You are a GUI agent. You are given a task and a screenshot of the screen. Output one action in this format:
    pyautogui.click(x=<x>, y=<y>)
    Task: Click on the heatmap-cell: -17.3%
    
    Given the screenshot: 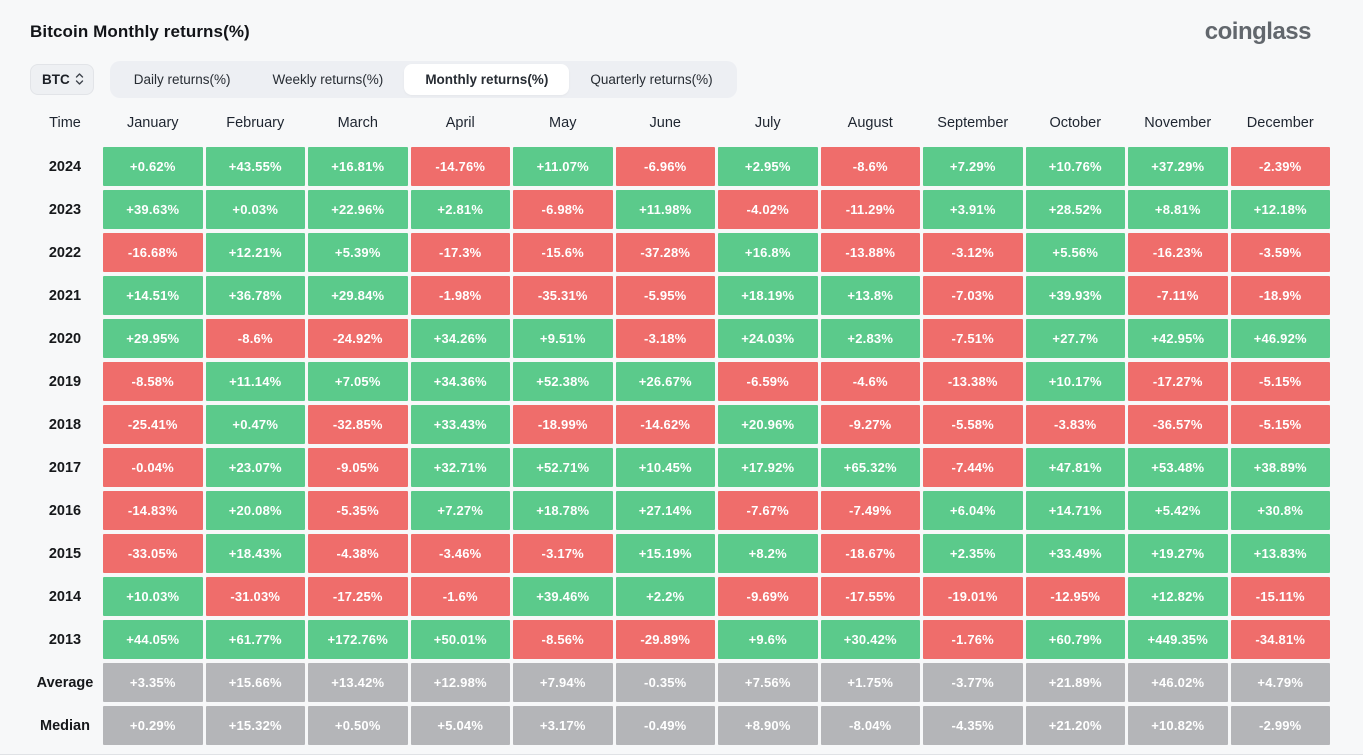 What is the action you would take?
    pyautogui.click(x=460, y=252)
    